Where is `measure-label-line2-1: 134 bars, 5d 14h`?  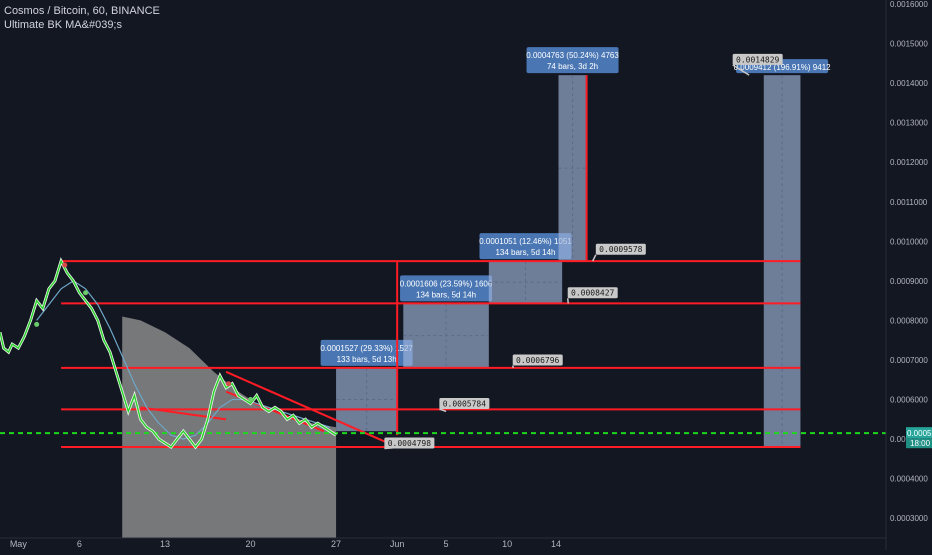
measure-label-line2-1: 134 bars, 5d 14h is located at coordinates (446, 294).